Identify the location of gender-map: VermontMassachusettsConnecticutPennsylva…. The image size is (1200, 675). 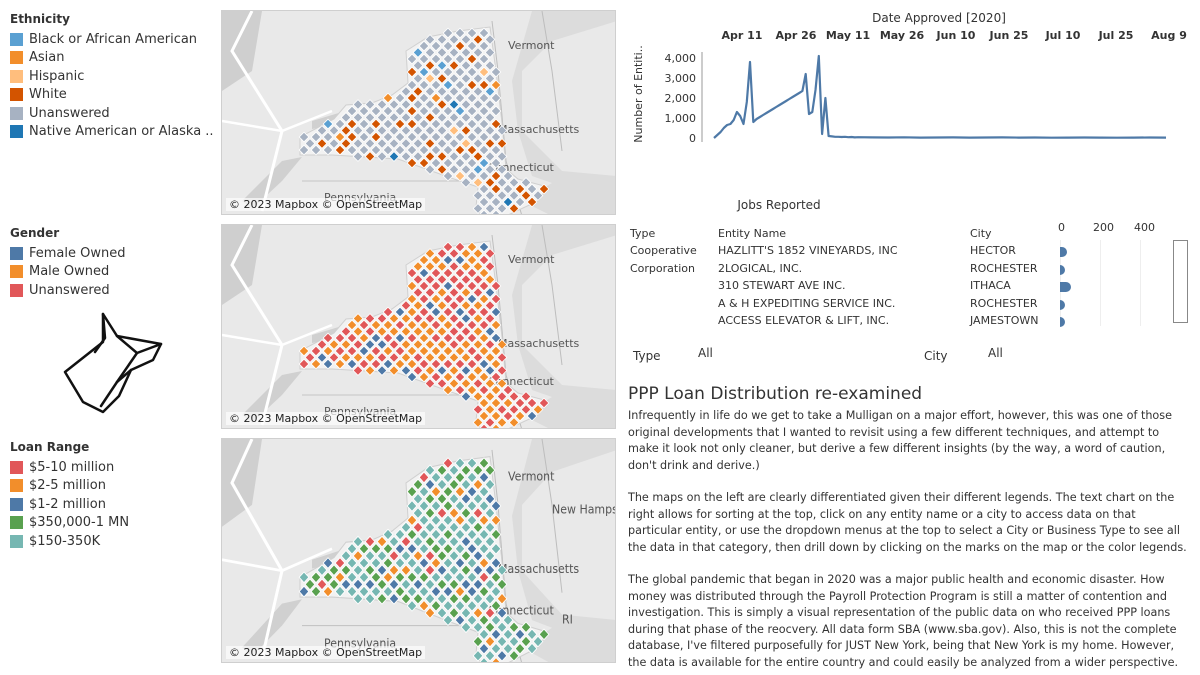
(418, 326).